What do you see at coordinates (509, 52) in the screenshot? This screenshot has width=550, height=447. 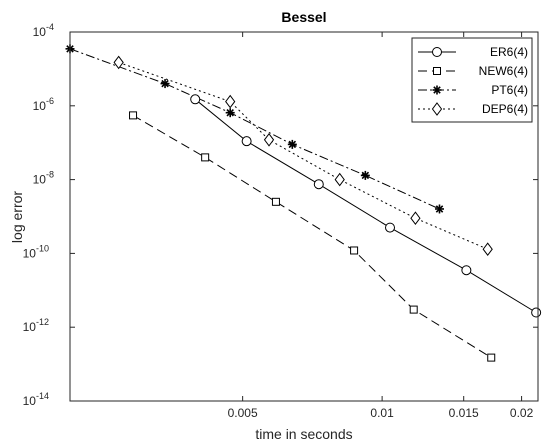 I see `legend-label: ER6(4)` at bounding box center [509, 52].